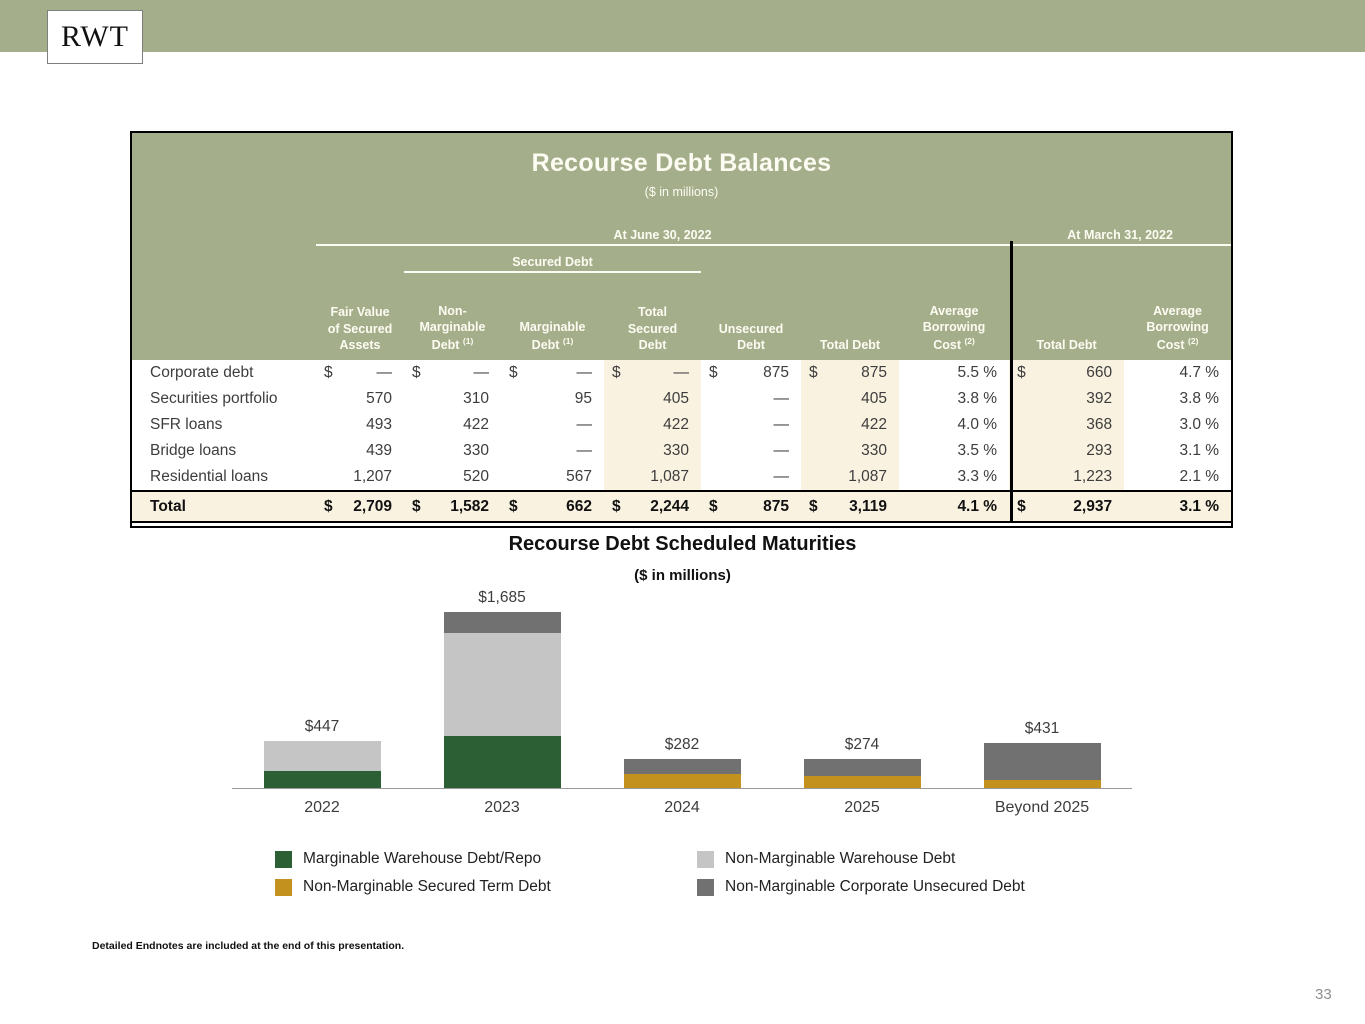 The image size is (1365, 1024). What do you see at coordinates (360, 425) in the screenshot?
I see `table-cell: 493` at bounding box center [360, 425].